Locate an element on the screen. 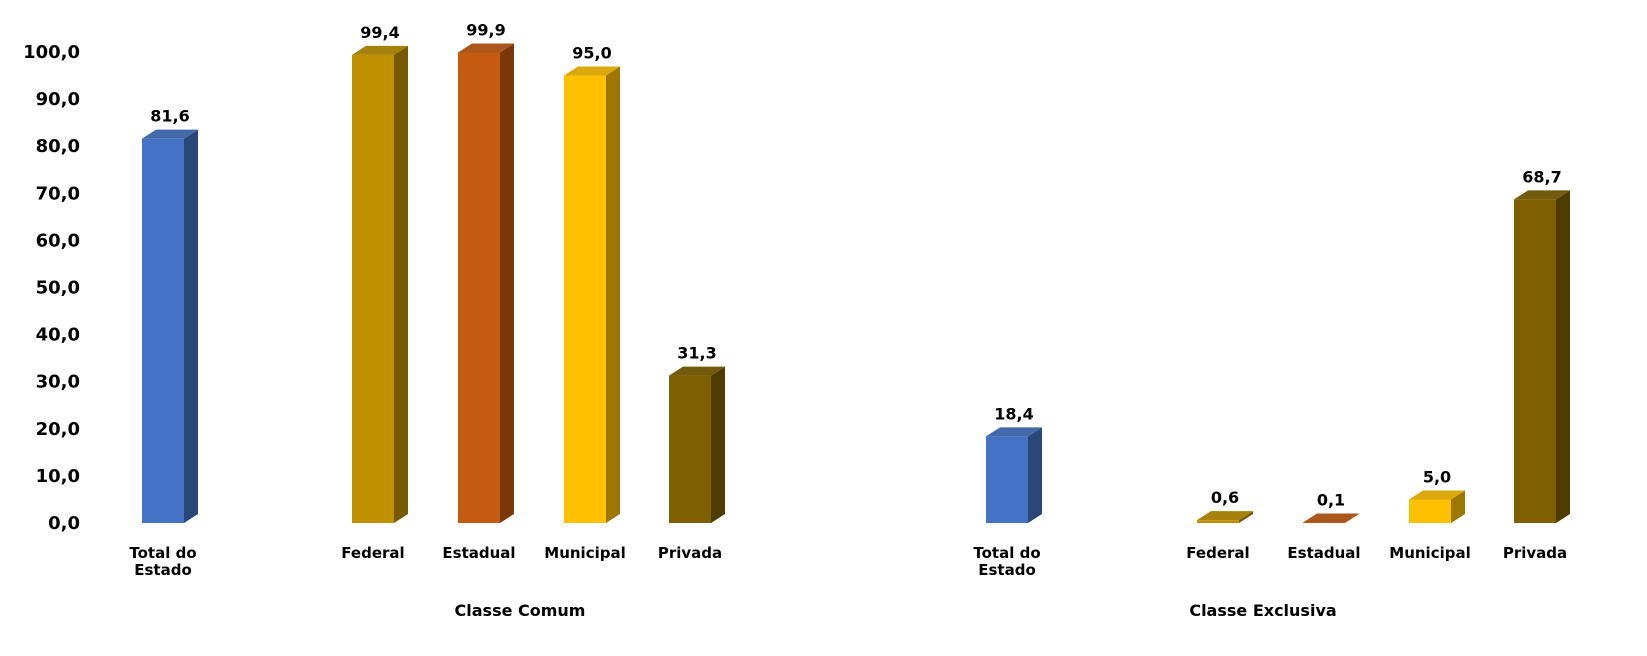 The image size is (1647, 656). bar-classe-exclusiva-municipal is located at coordinates (1430, 511).